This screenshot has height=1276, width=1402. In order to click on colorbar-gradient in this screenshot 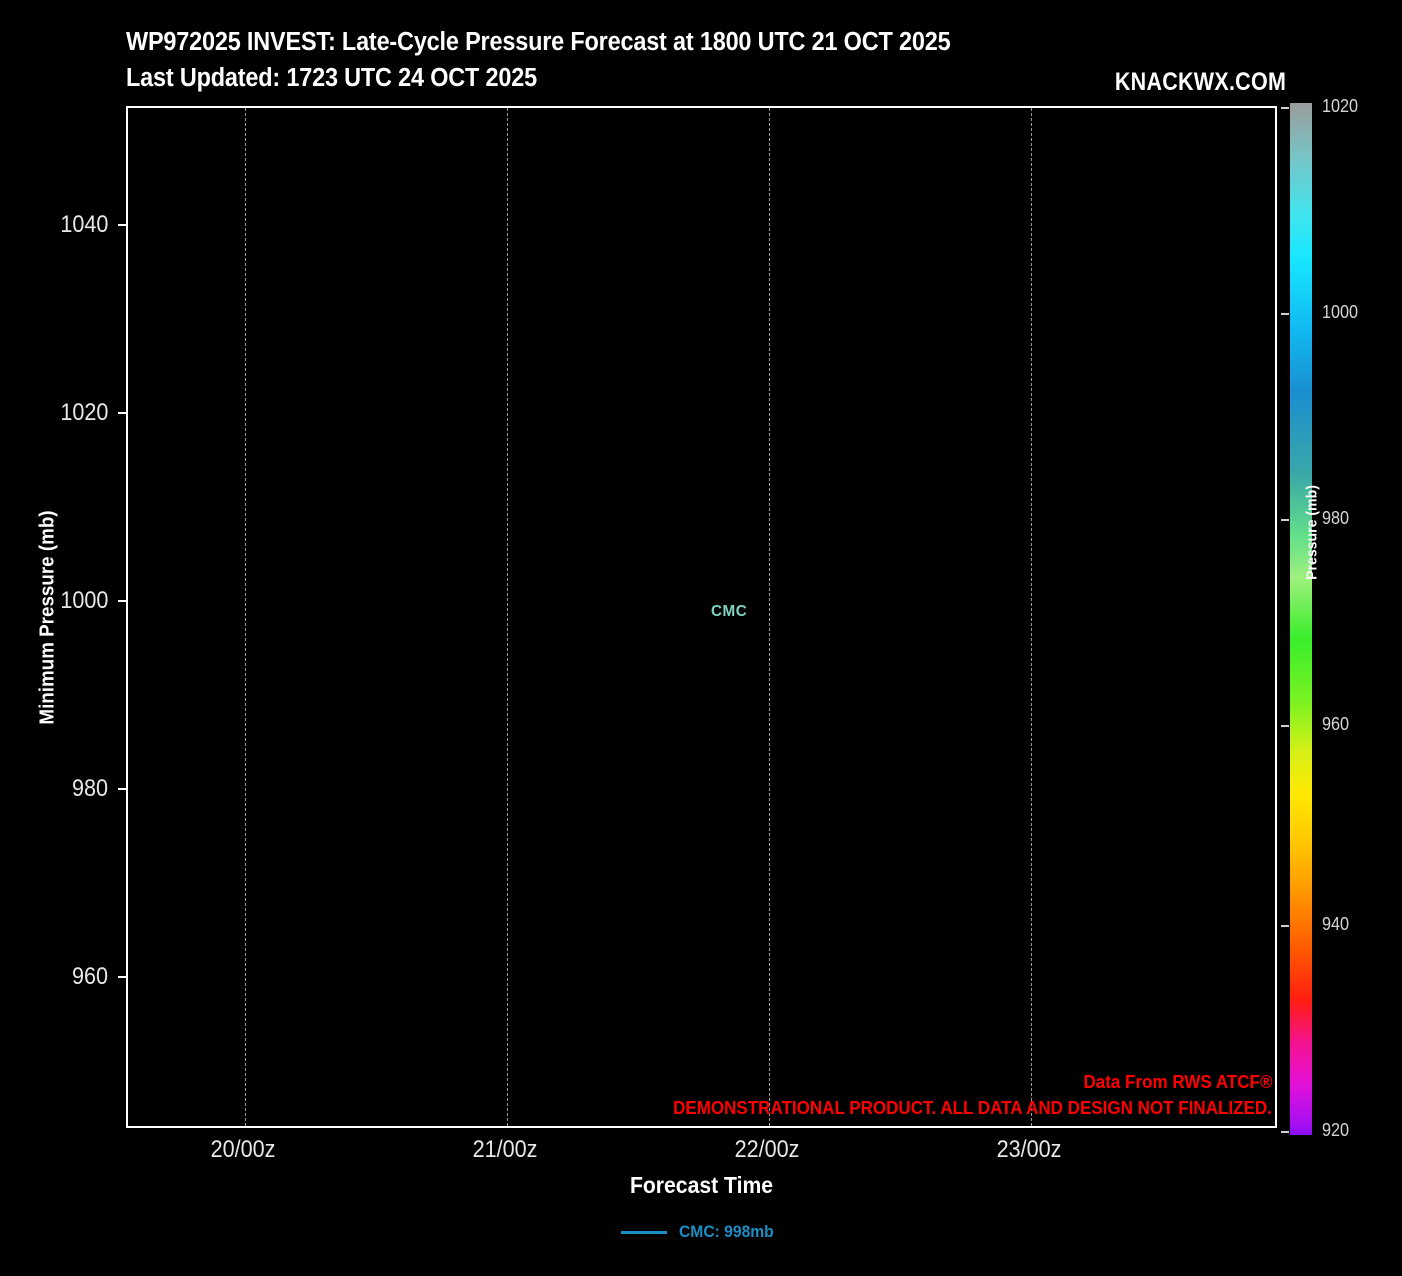, I will do `click(1301, 619)`.